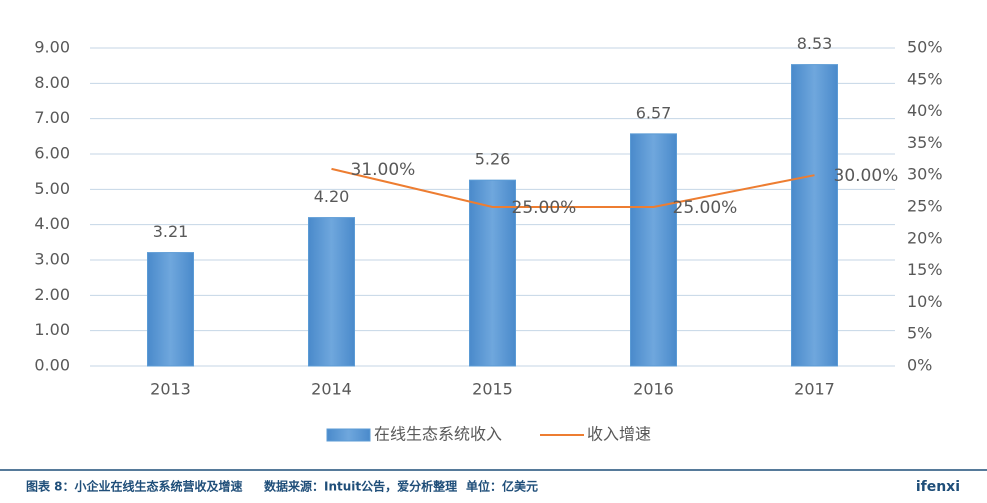  Describe the element at coordinates (925, 237) in the screenshot. I see `y2-tick-label: 20%` at that location.